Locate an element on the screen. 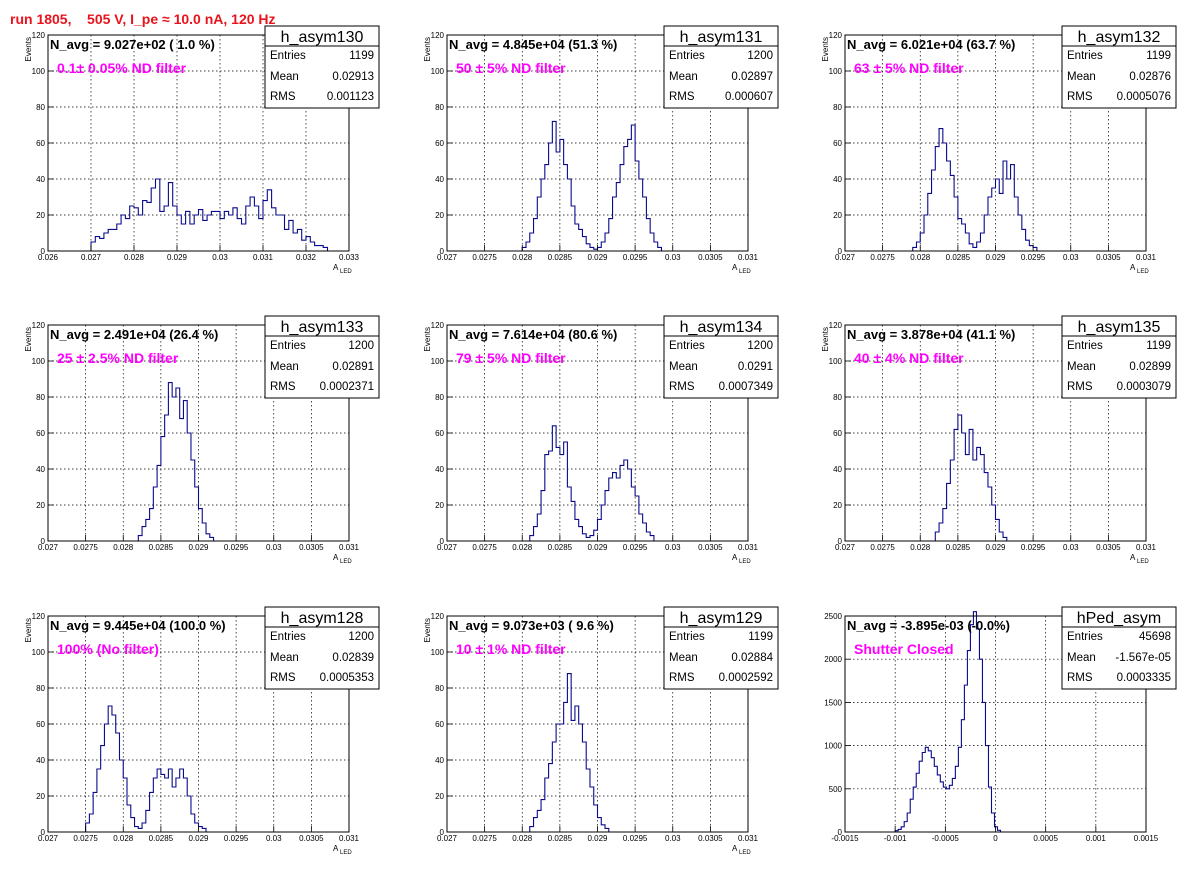 This screenshot has width=1196, height=872. stats-box-title: hPed_asym is located at coordinates (1119, 618).